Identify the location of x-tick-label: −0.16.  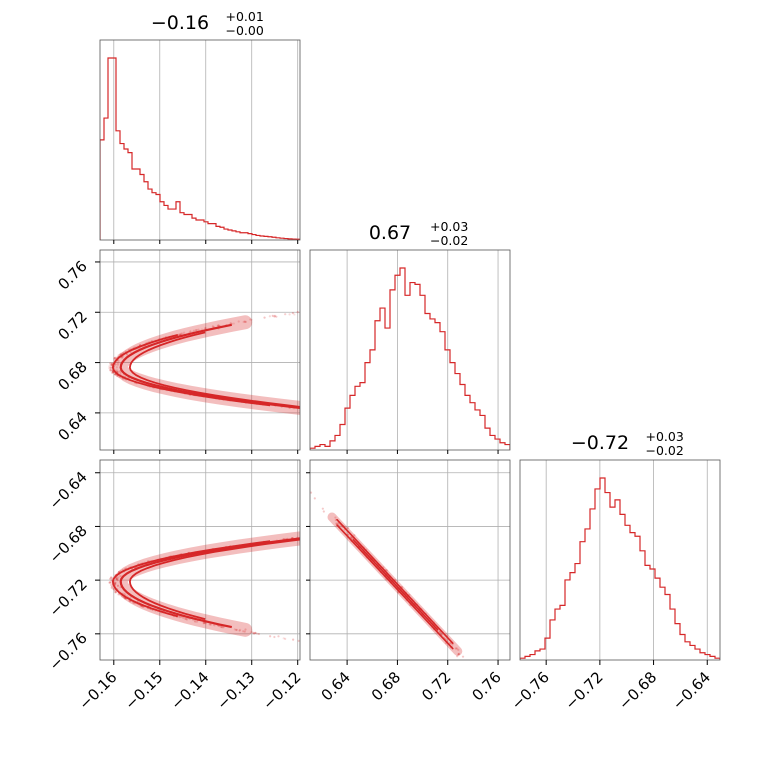
(97, 690).